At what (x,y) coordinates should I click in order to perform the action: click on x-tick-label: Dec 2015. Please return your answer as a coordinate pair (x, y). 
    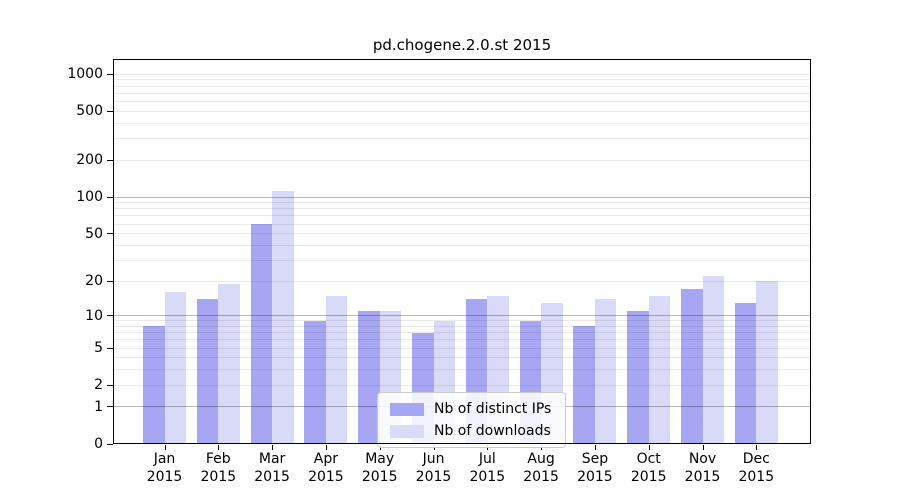
    Looking at the image, I should click on (756, 468).